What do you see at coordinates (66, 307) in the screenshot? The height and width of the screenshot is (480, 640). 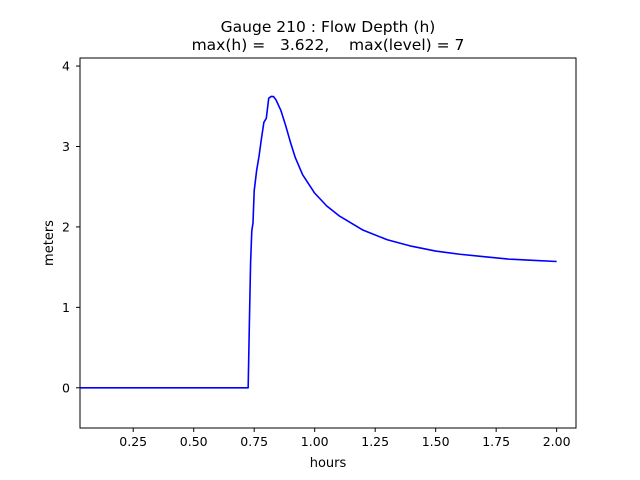 I see `y-tick-label: 1` at bounding box center [66, 307].